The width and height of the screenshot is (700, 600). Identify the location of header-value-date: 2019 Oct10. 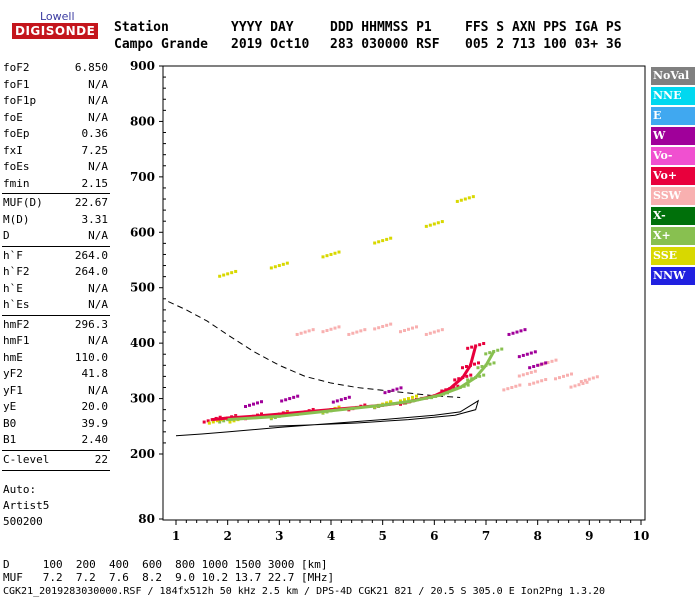
(270, 44).